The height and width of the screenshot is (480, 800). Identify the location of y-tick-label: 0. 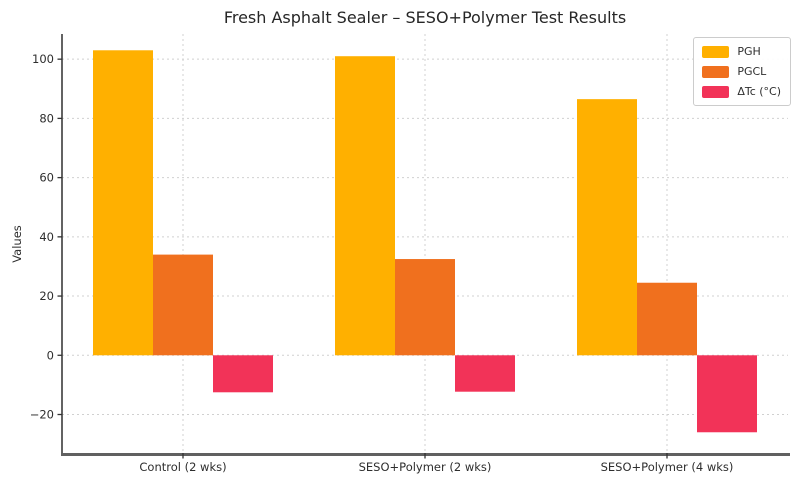
(50, 355).